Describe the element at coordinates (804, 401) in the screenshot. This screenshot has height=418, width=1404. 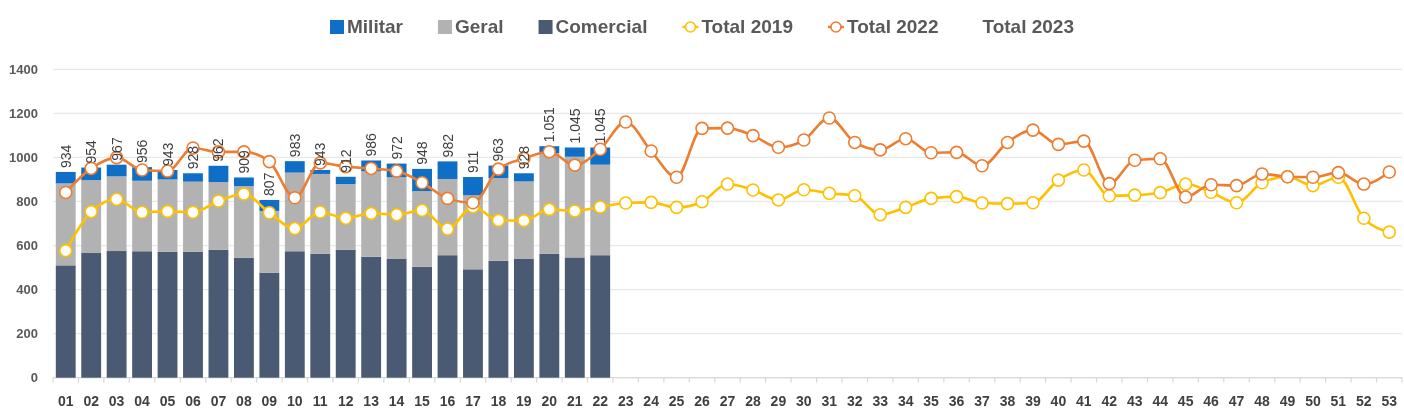
I see `x-tick-label: 30` at that location.